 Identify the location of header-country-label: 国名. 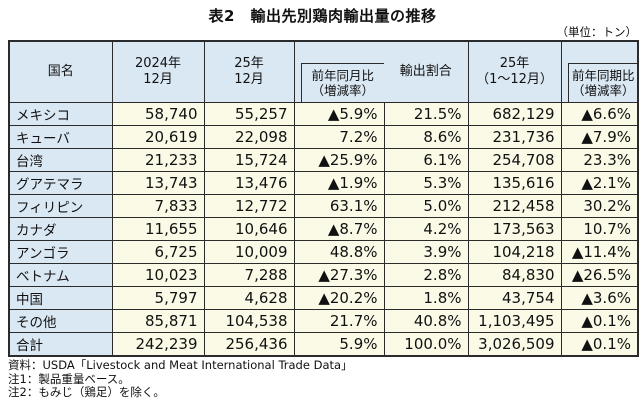
(60, 71).